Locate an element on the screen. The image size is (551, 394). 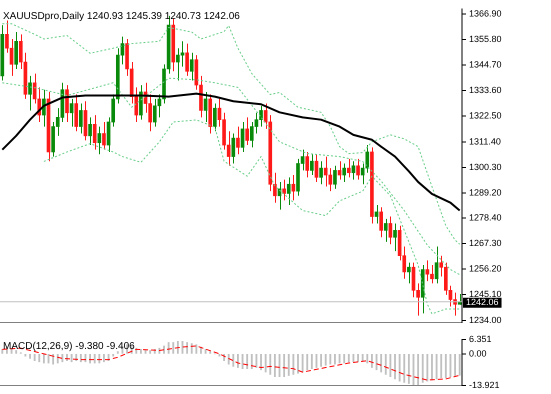
ref-line-label: 1242.06 is located at coordinates (482, 302).